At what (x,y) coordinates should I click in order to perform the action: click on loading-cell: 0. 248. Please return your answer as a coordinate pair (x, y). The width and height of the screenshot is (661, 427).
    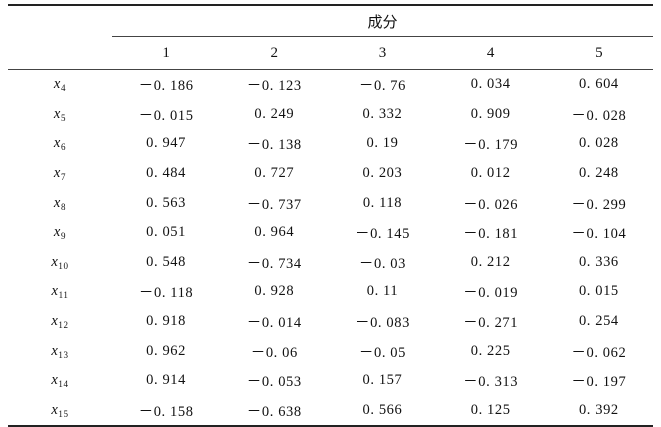
    Looking at the image, I should click on (598, 173).